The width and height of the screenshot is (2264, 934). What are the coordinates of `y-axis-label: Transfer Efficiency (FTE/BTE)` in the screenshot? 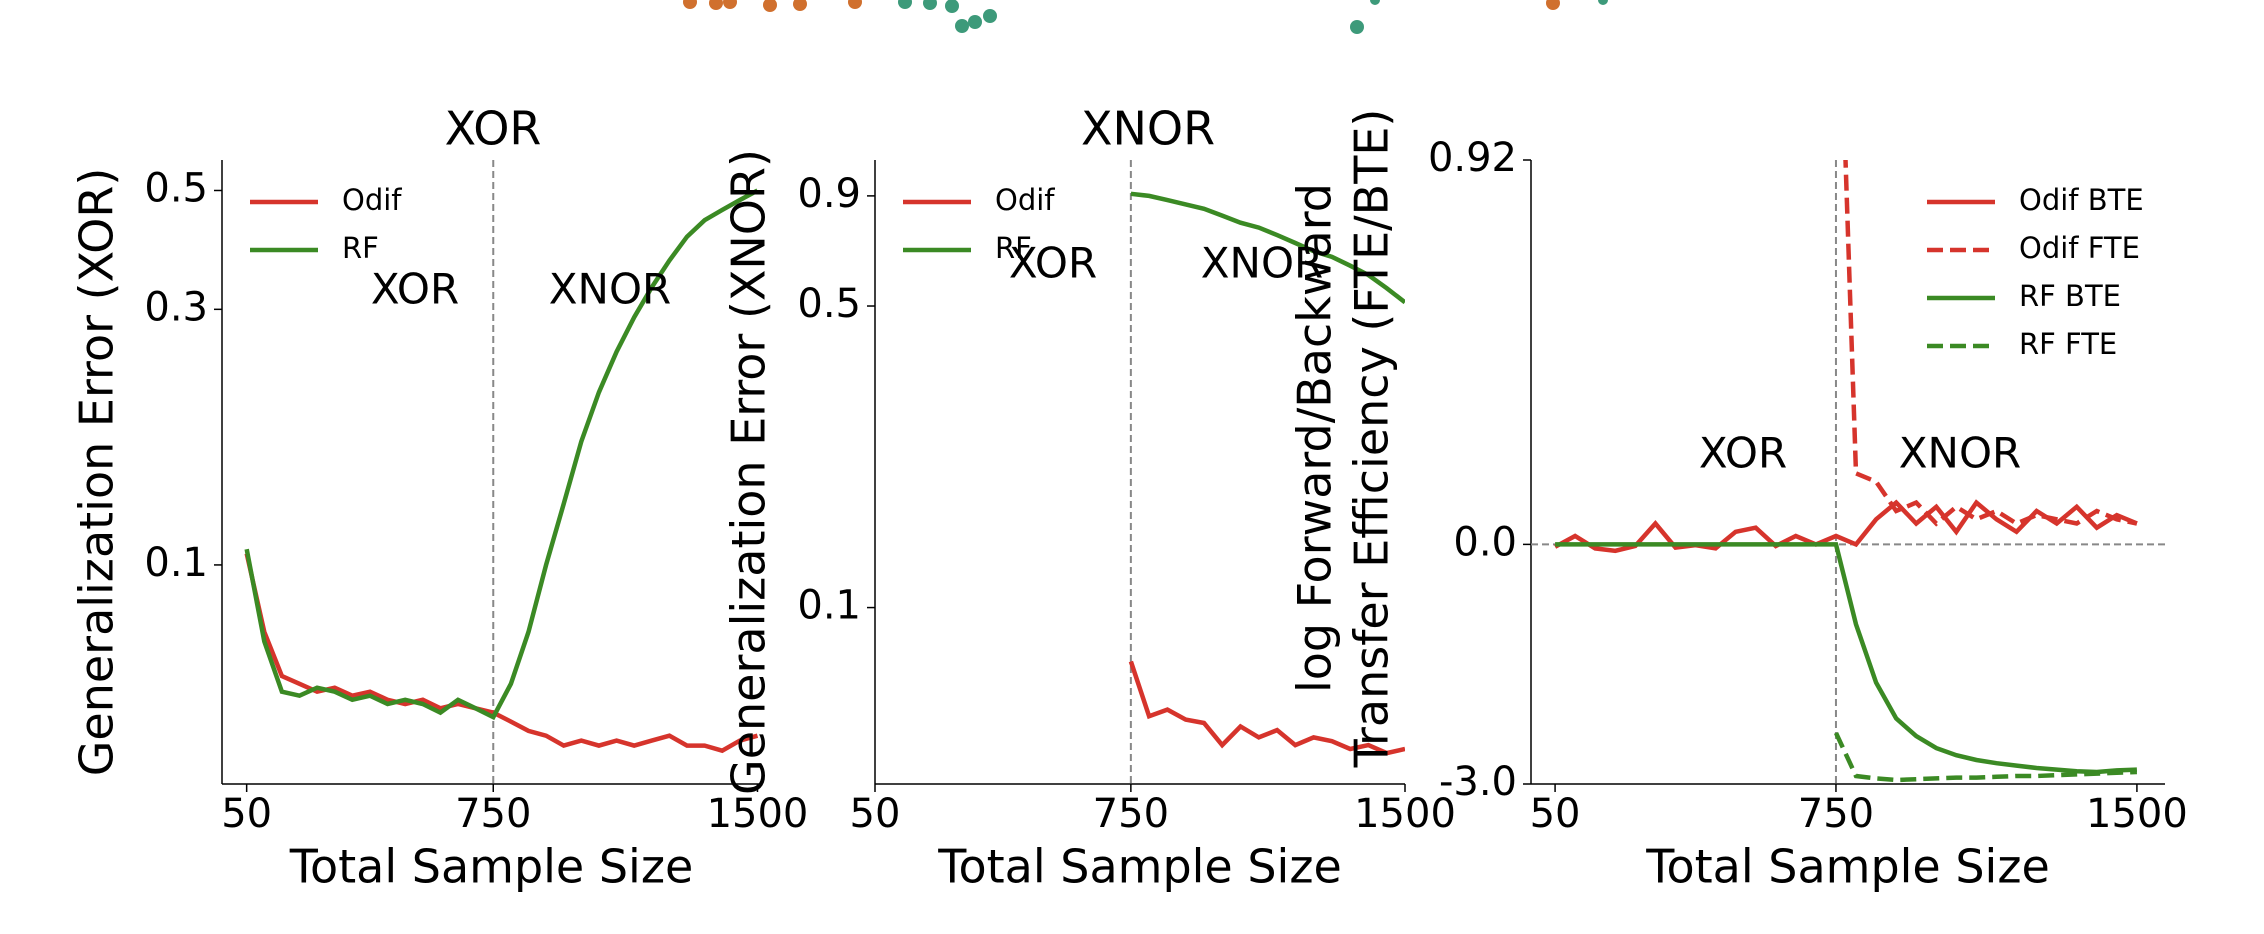 It's located at (1372, 439).